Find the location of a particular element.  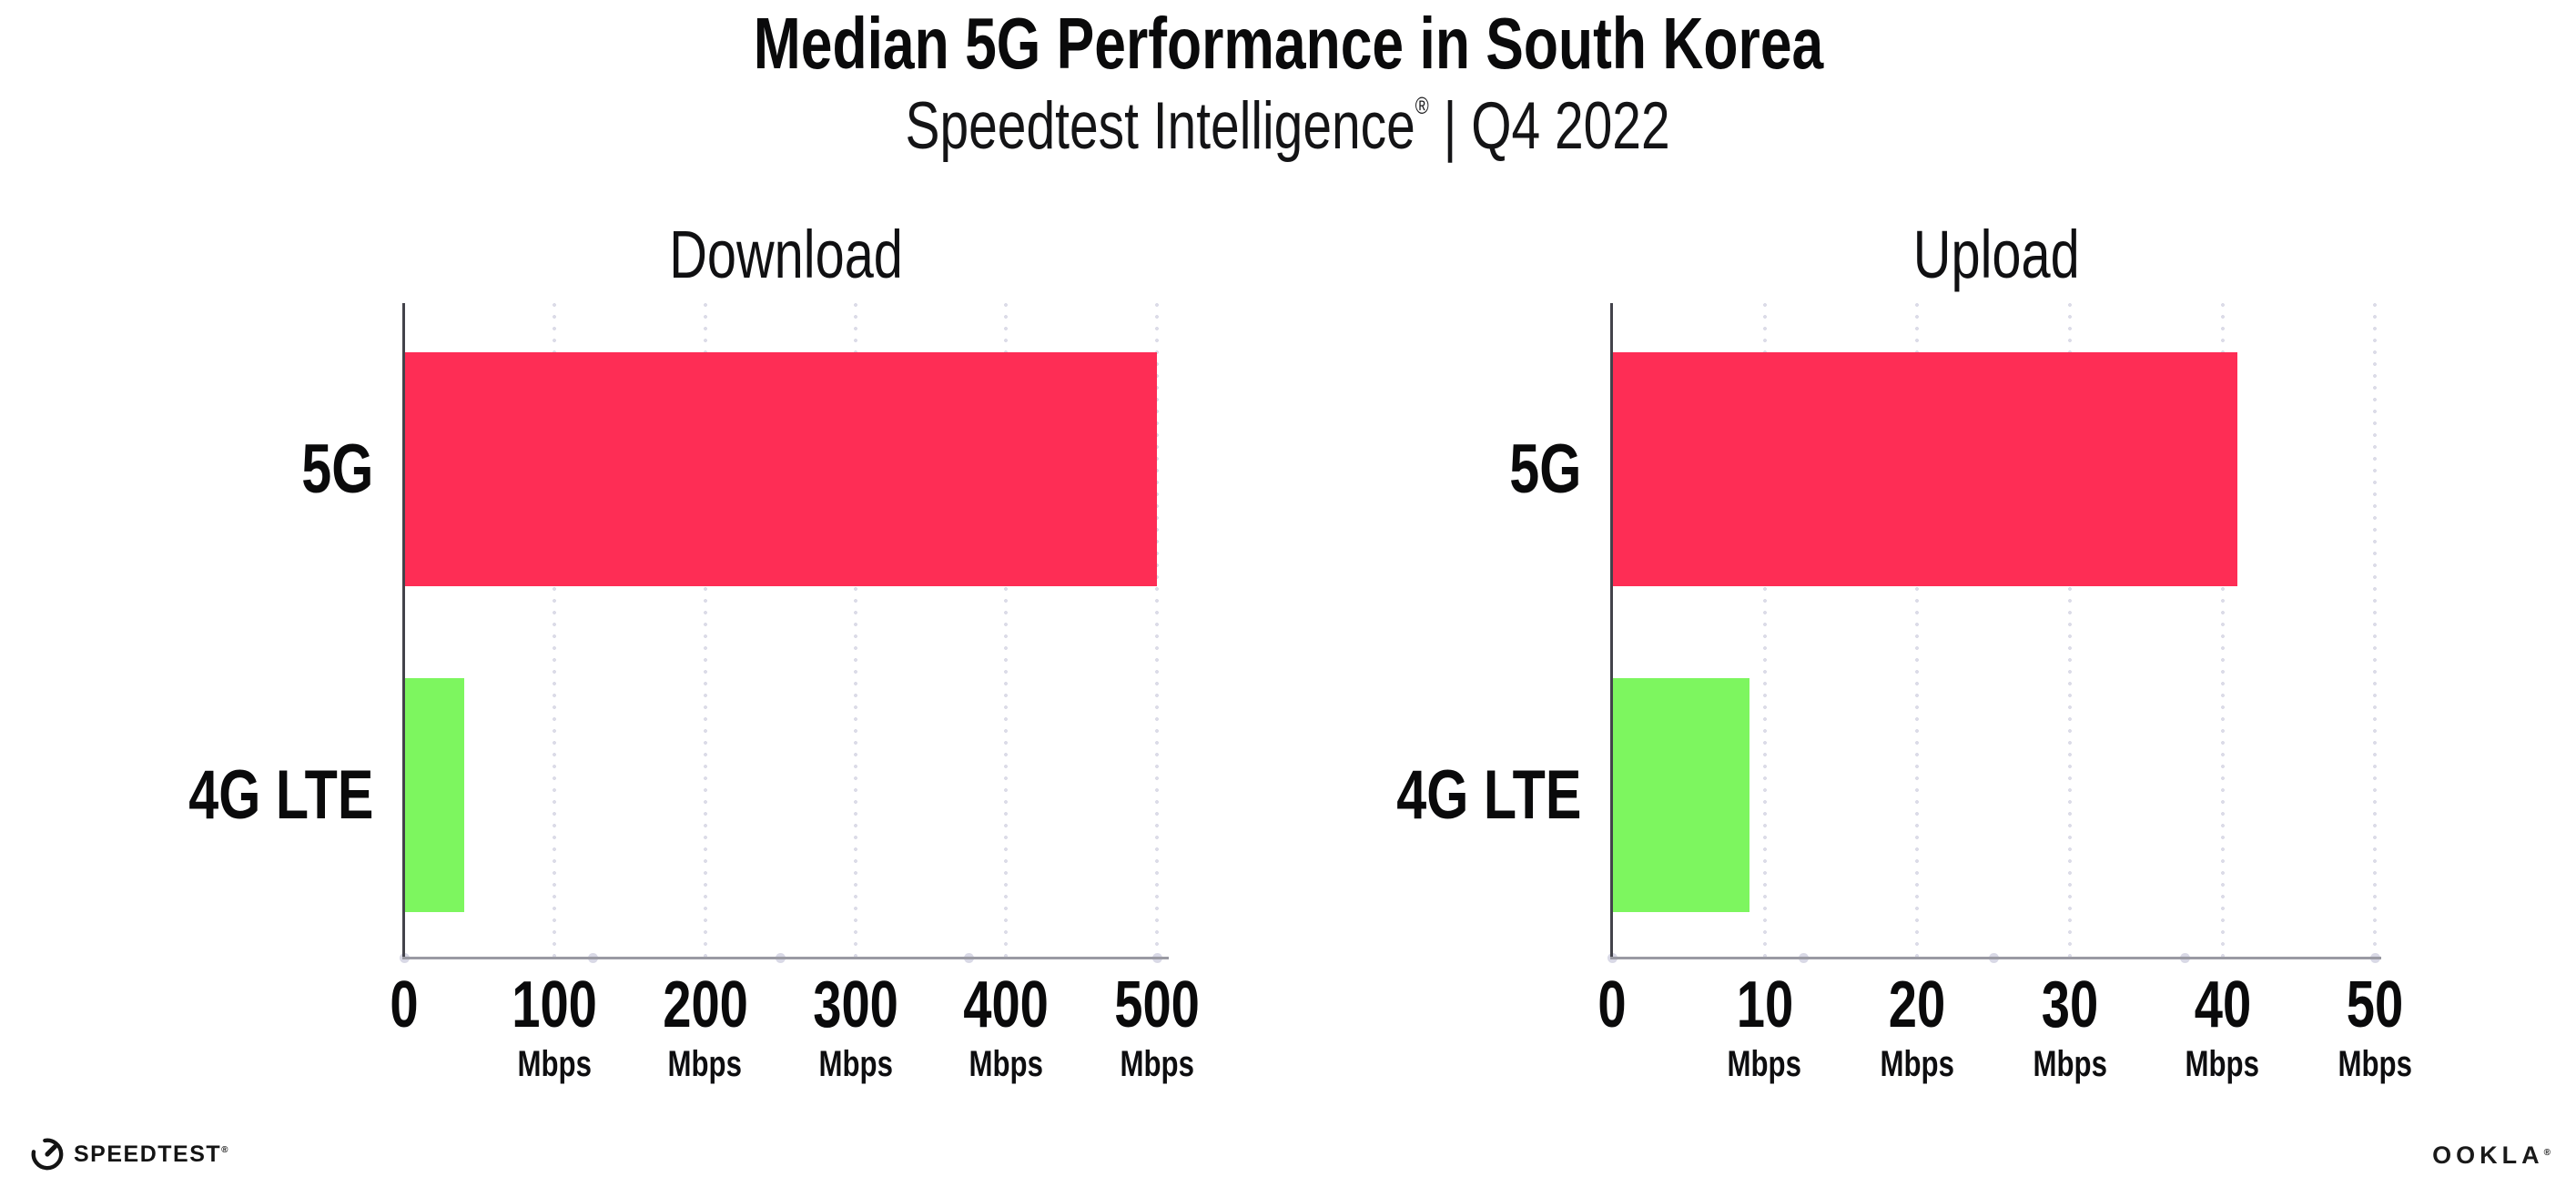

ookla-logo: OOKLA® is located at coordinates (2491, 1156).